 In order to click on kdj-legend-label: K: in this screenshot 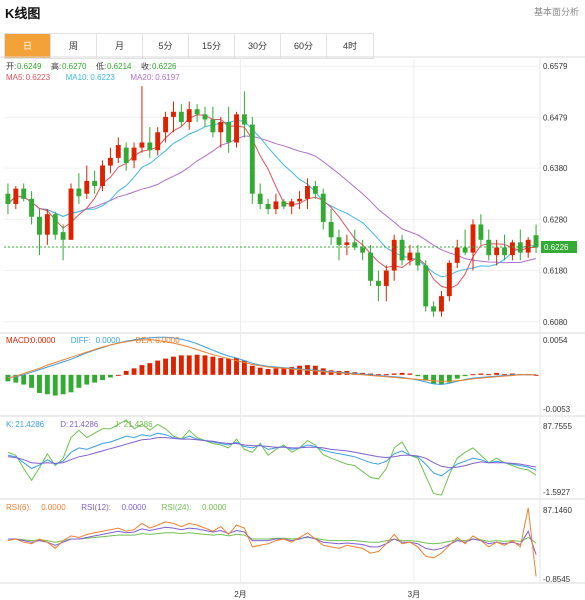, I will do `click(10, 424)`.